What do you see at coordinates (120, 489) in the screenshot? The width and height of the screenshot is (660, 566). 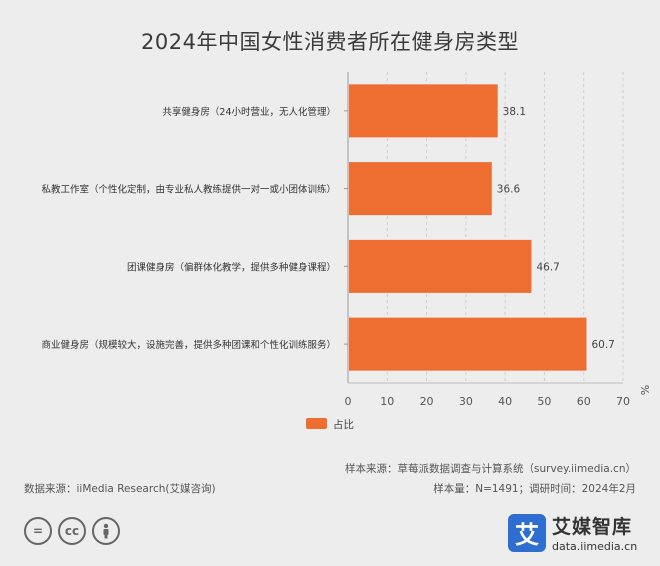 I see `data-source: 数据来源：iiMedia Research(艾媒咨询)` at bounding box center [120, 489].